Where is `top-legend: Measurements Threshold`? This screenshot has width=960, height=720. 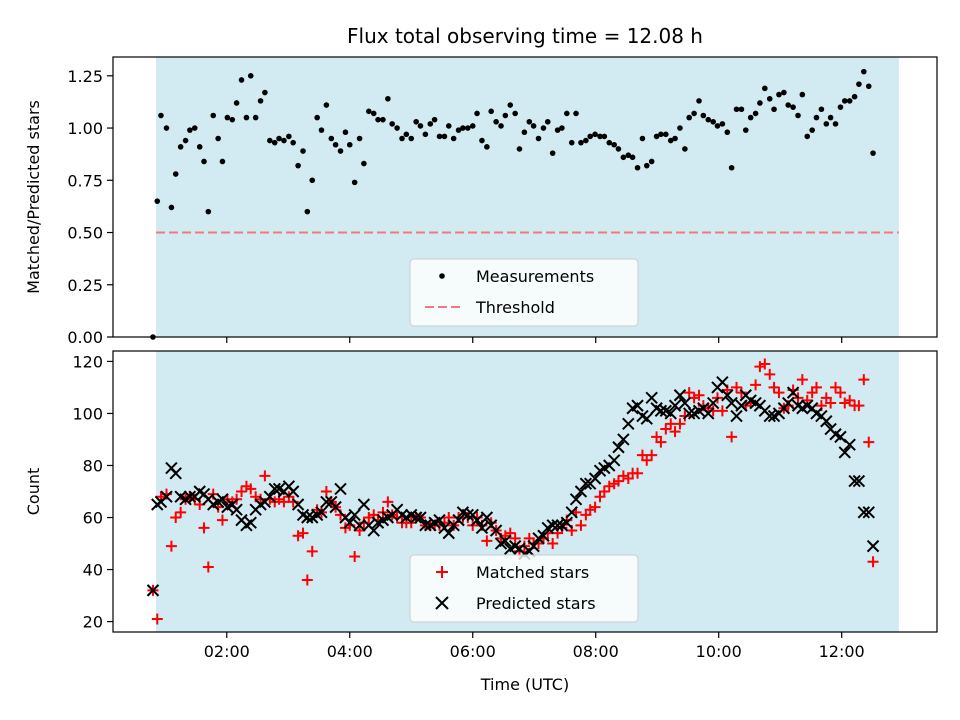
top-legend: Measurements Threshold is located at coordinates (524, 292).